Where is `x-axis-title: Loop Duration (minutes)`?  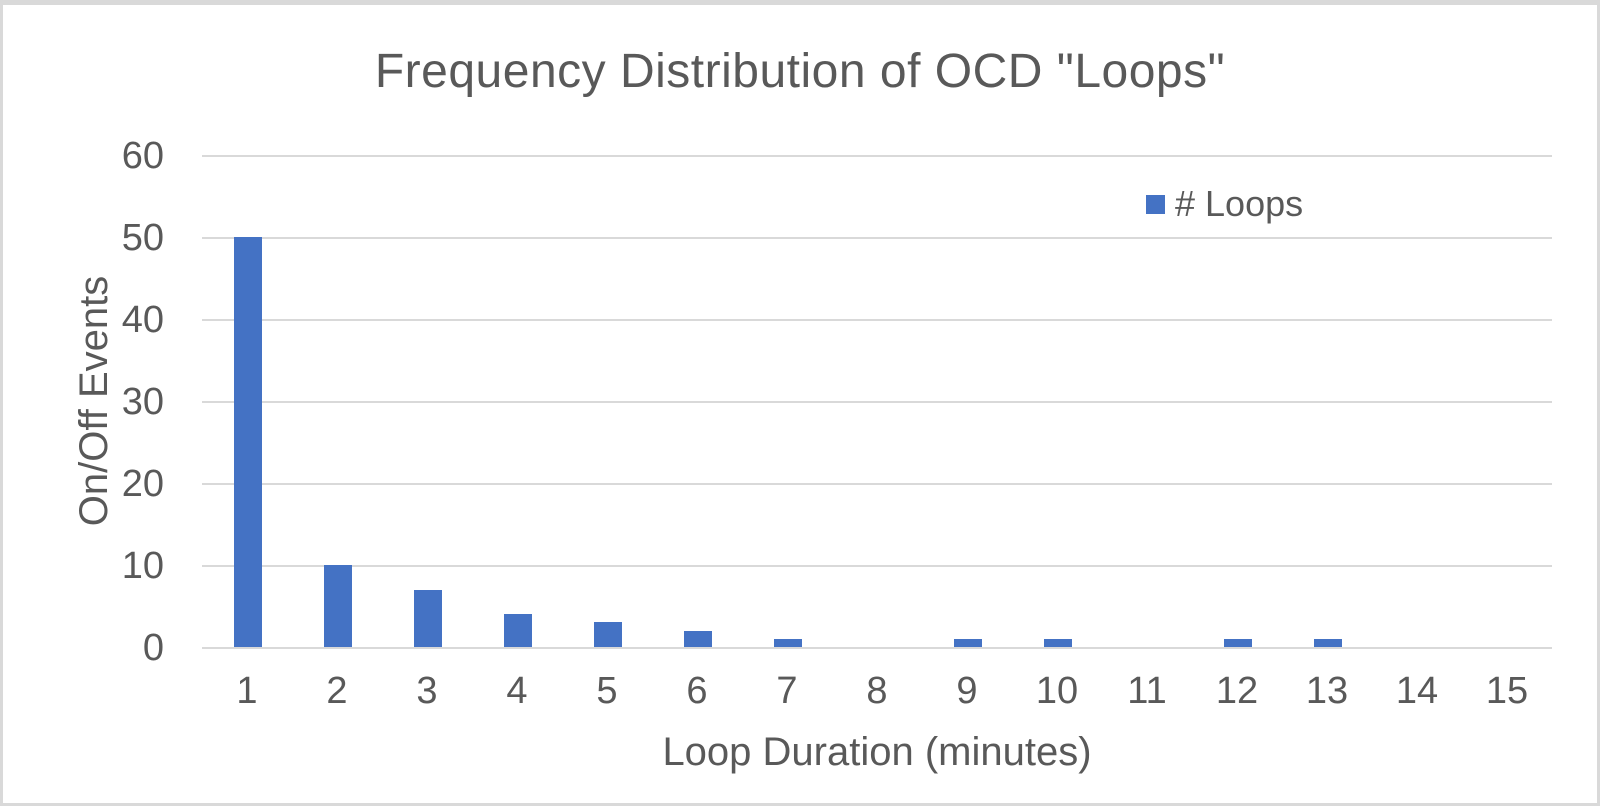
x-axis-title: Loop Duration (minutes) is located at coordinates (877, 752).